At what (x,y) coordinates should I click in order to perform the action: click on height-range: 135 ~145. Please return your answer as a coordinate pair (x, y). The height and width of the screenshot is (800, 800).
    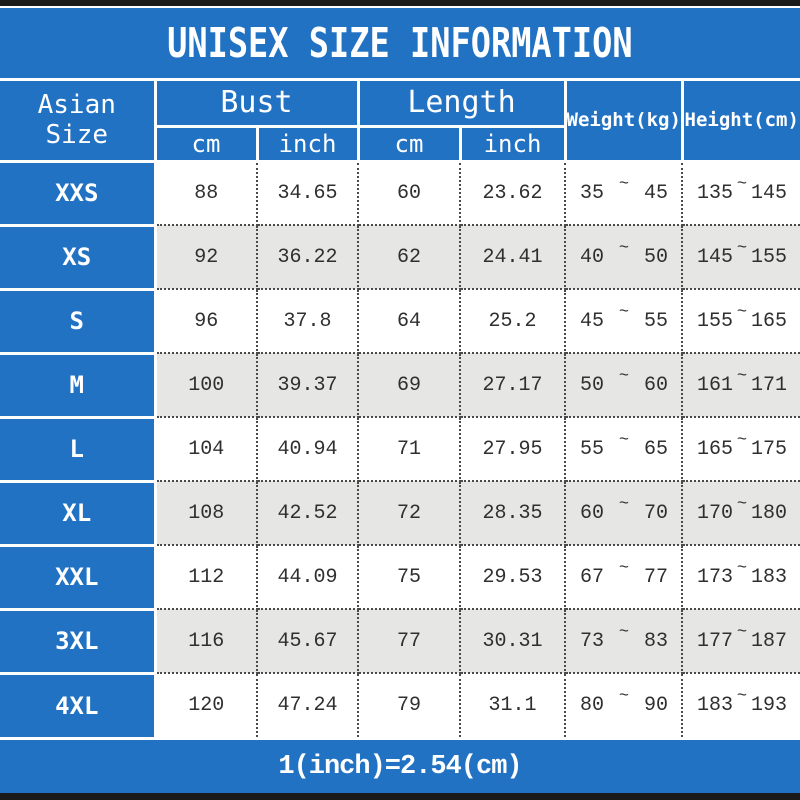
    Looking at the image, I should click on (741, 193).